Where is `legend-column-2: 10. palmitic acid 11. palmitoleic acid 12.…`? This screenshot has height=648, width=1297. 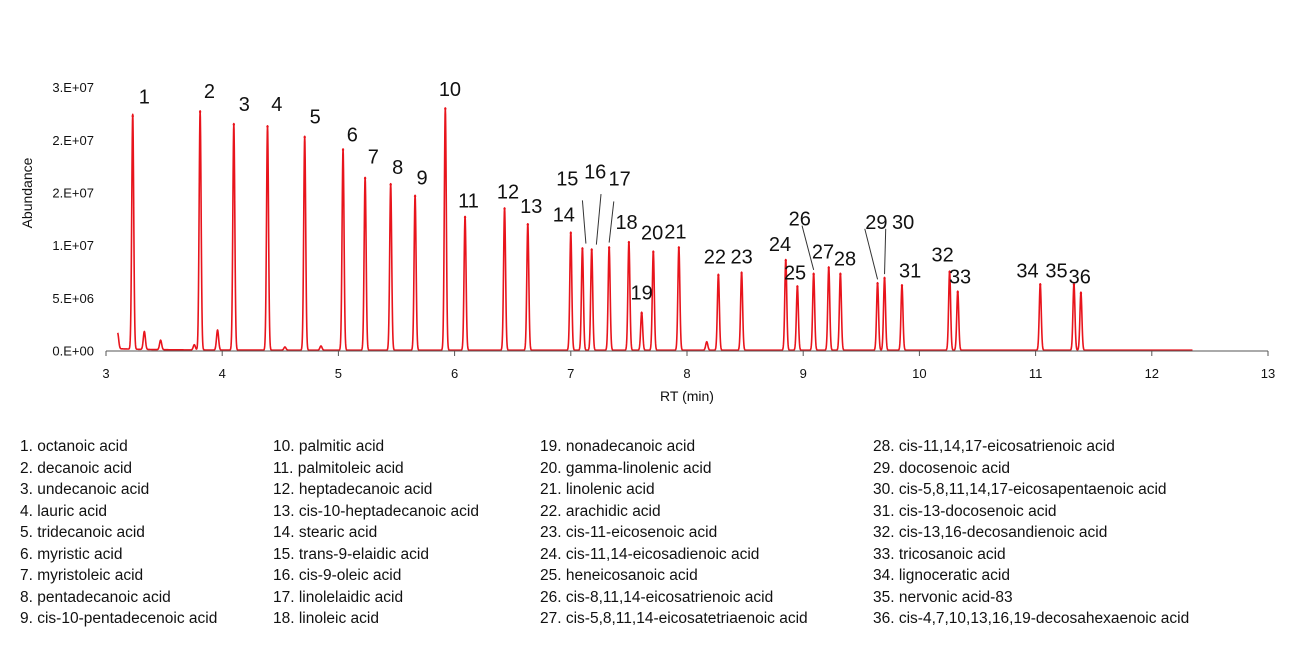 legend-column-2: 10. palmitic acid 11. palmitoleic acid 12.… is located at coordinates (376, 533).